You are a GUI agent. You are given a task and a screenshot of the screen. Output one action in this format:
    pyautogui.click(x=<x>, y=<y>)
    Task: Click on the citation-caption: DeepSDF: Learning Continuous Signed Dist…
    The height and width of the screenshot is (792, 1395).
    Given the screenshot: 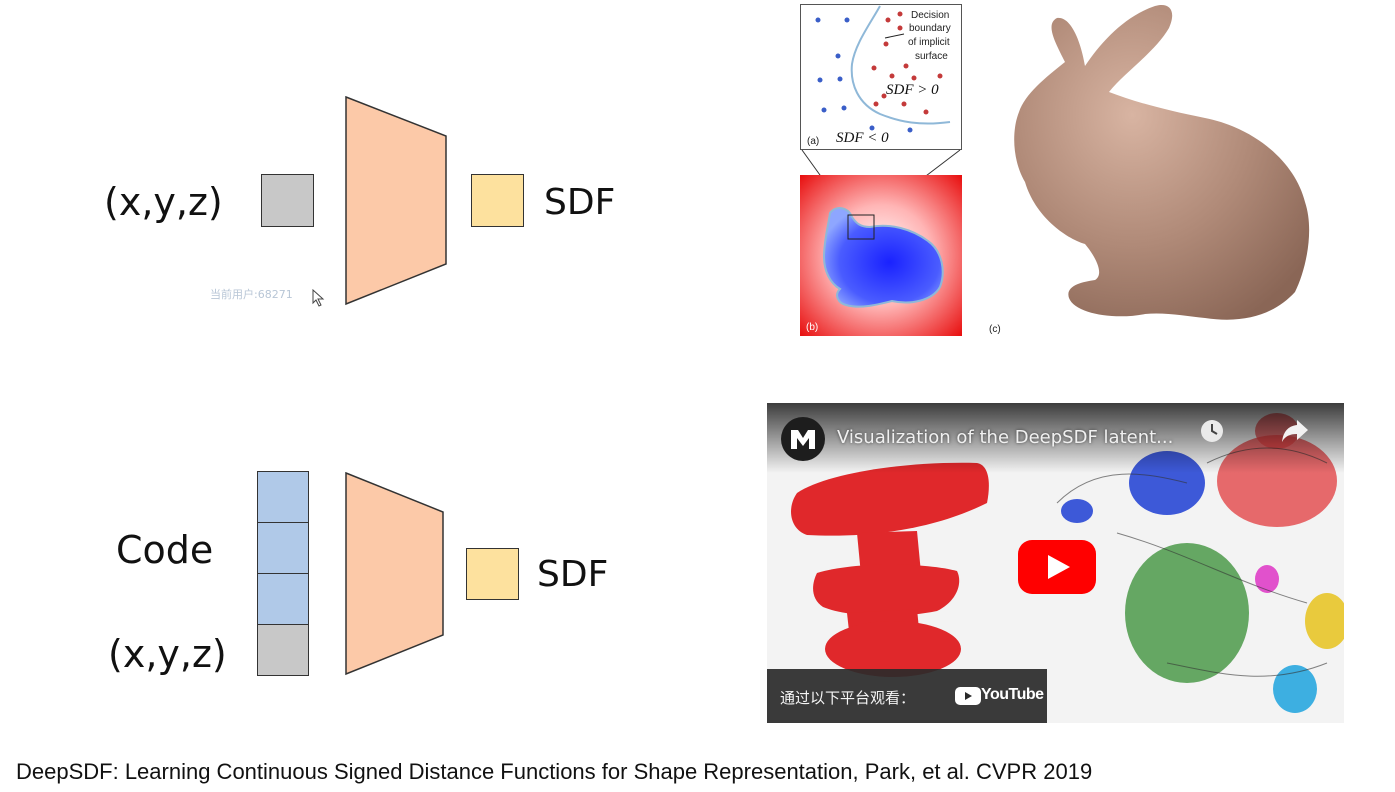 What is the action you would take?
    pyautogui.click(x=554, y=771)
    